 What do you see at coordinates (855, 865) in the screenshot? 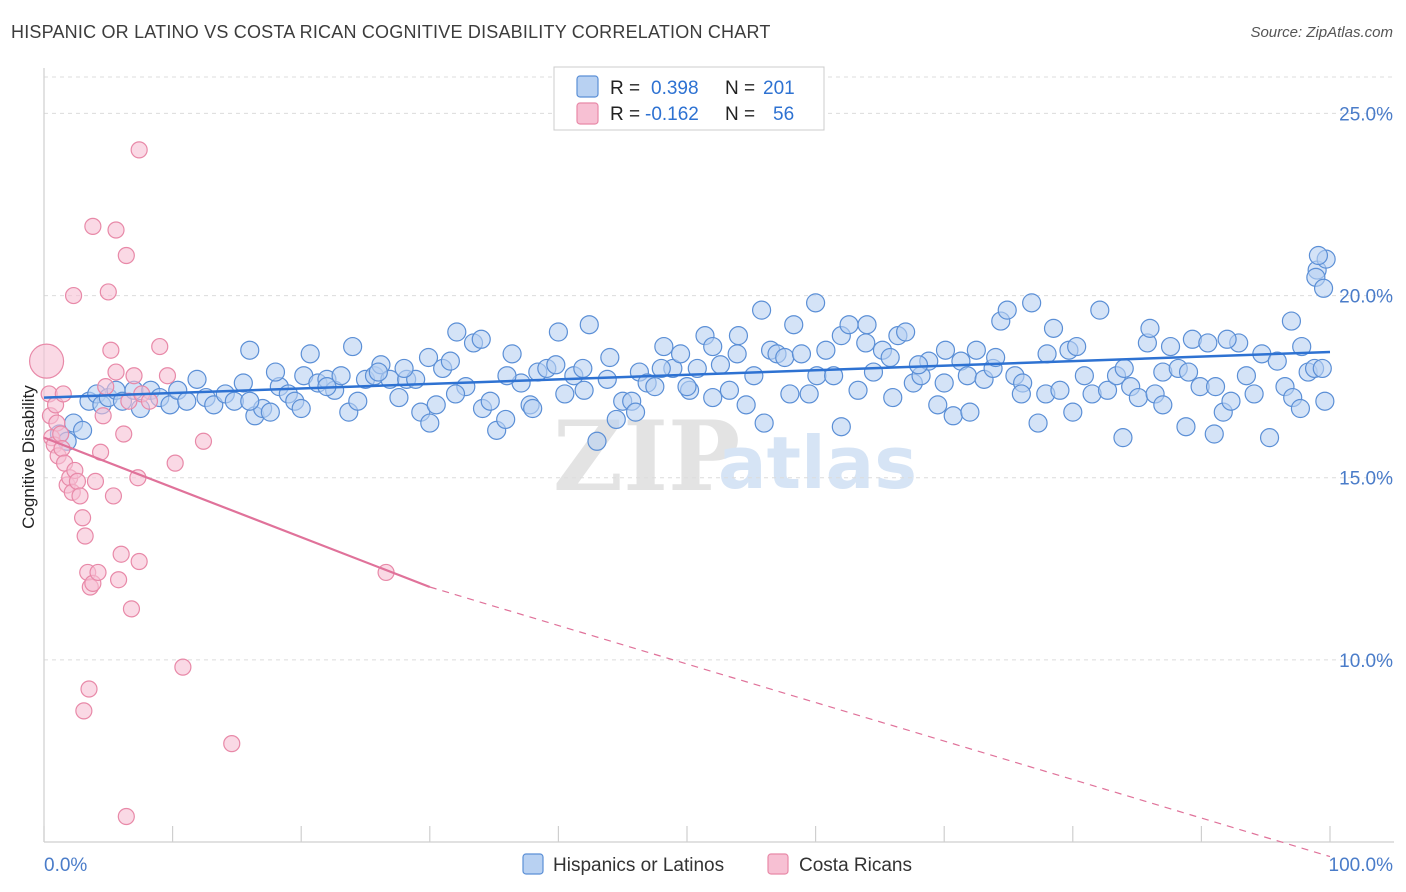
I see `series-legend-label-costa-ricans: Costa Ricans` at bounding box center [855, 865].